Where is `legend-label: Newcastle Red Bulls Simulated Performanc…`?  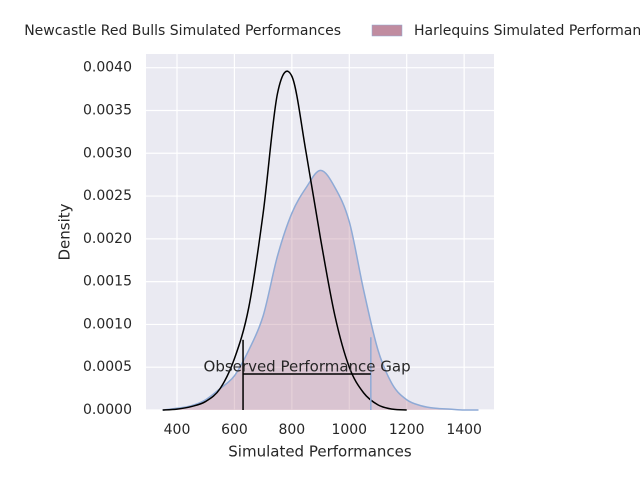 legend-label: Newcastle Red Bulls Simulated Performanc… is located at coordinates (182, 31).